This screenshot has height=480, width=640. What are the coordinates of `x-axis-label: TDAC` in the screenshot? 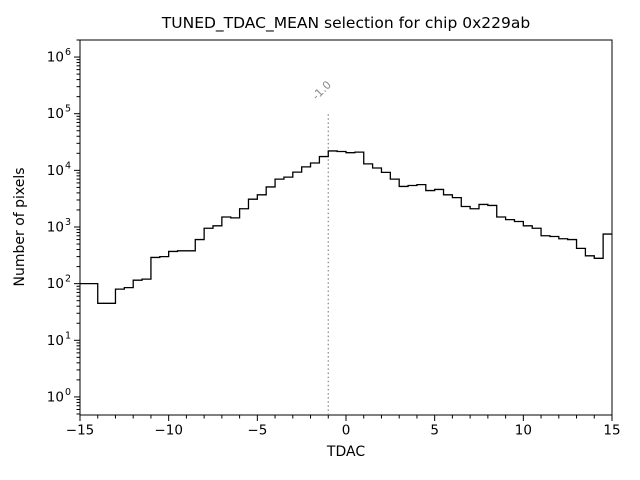 It's located at (346, 452).